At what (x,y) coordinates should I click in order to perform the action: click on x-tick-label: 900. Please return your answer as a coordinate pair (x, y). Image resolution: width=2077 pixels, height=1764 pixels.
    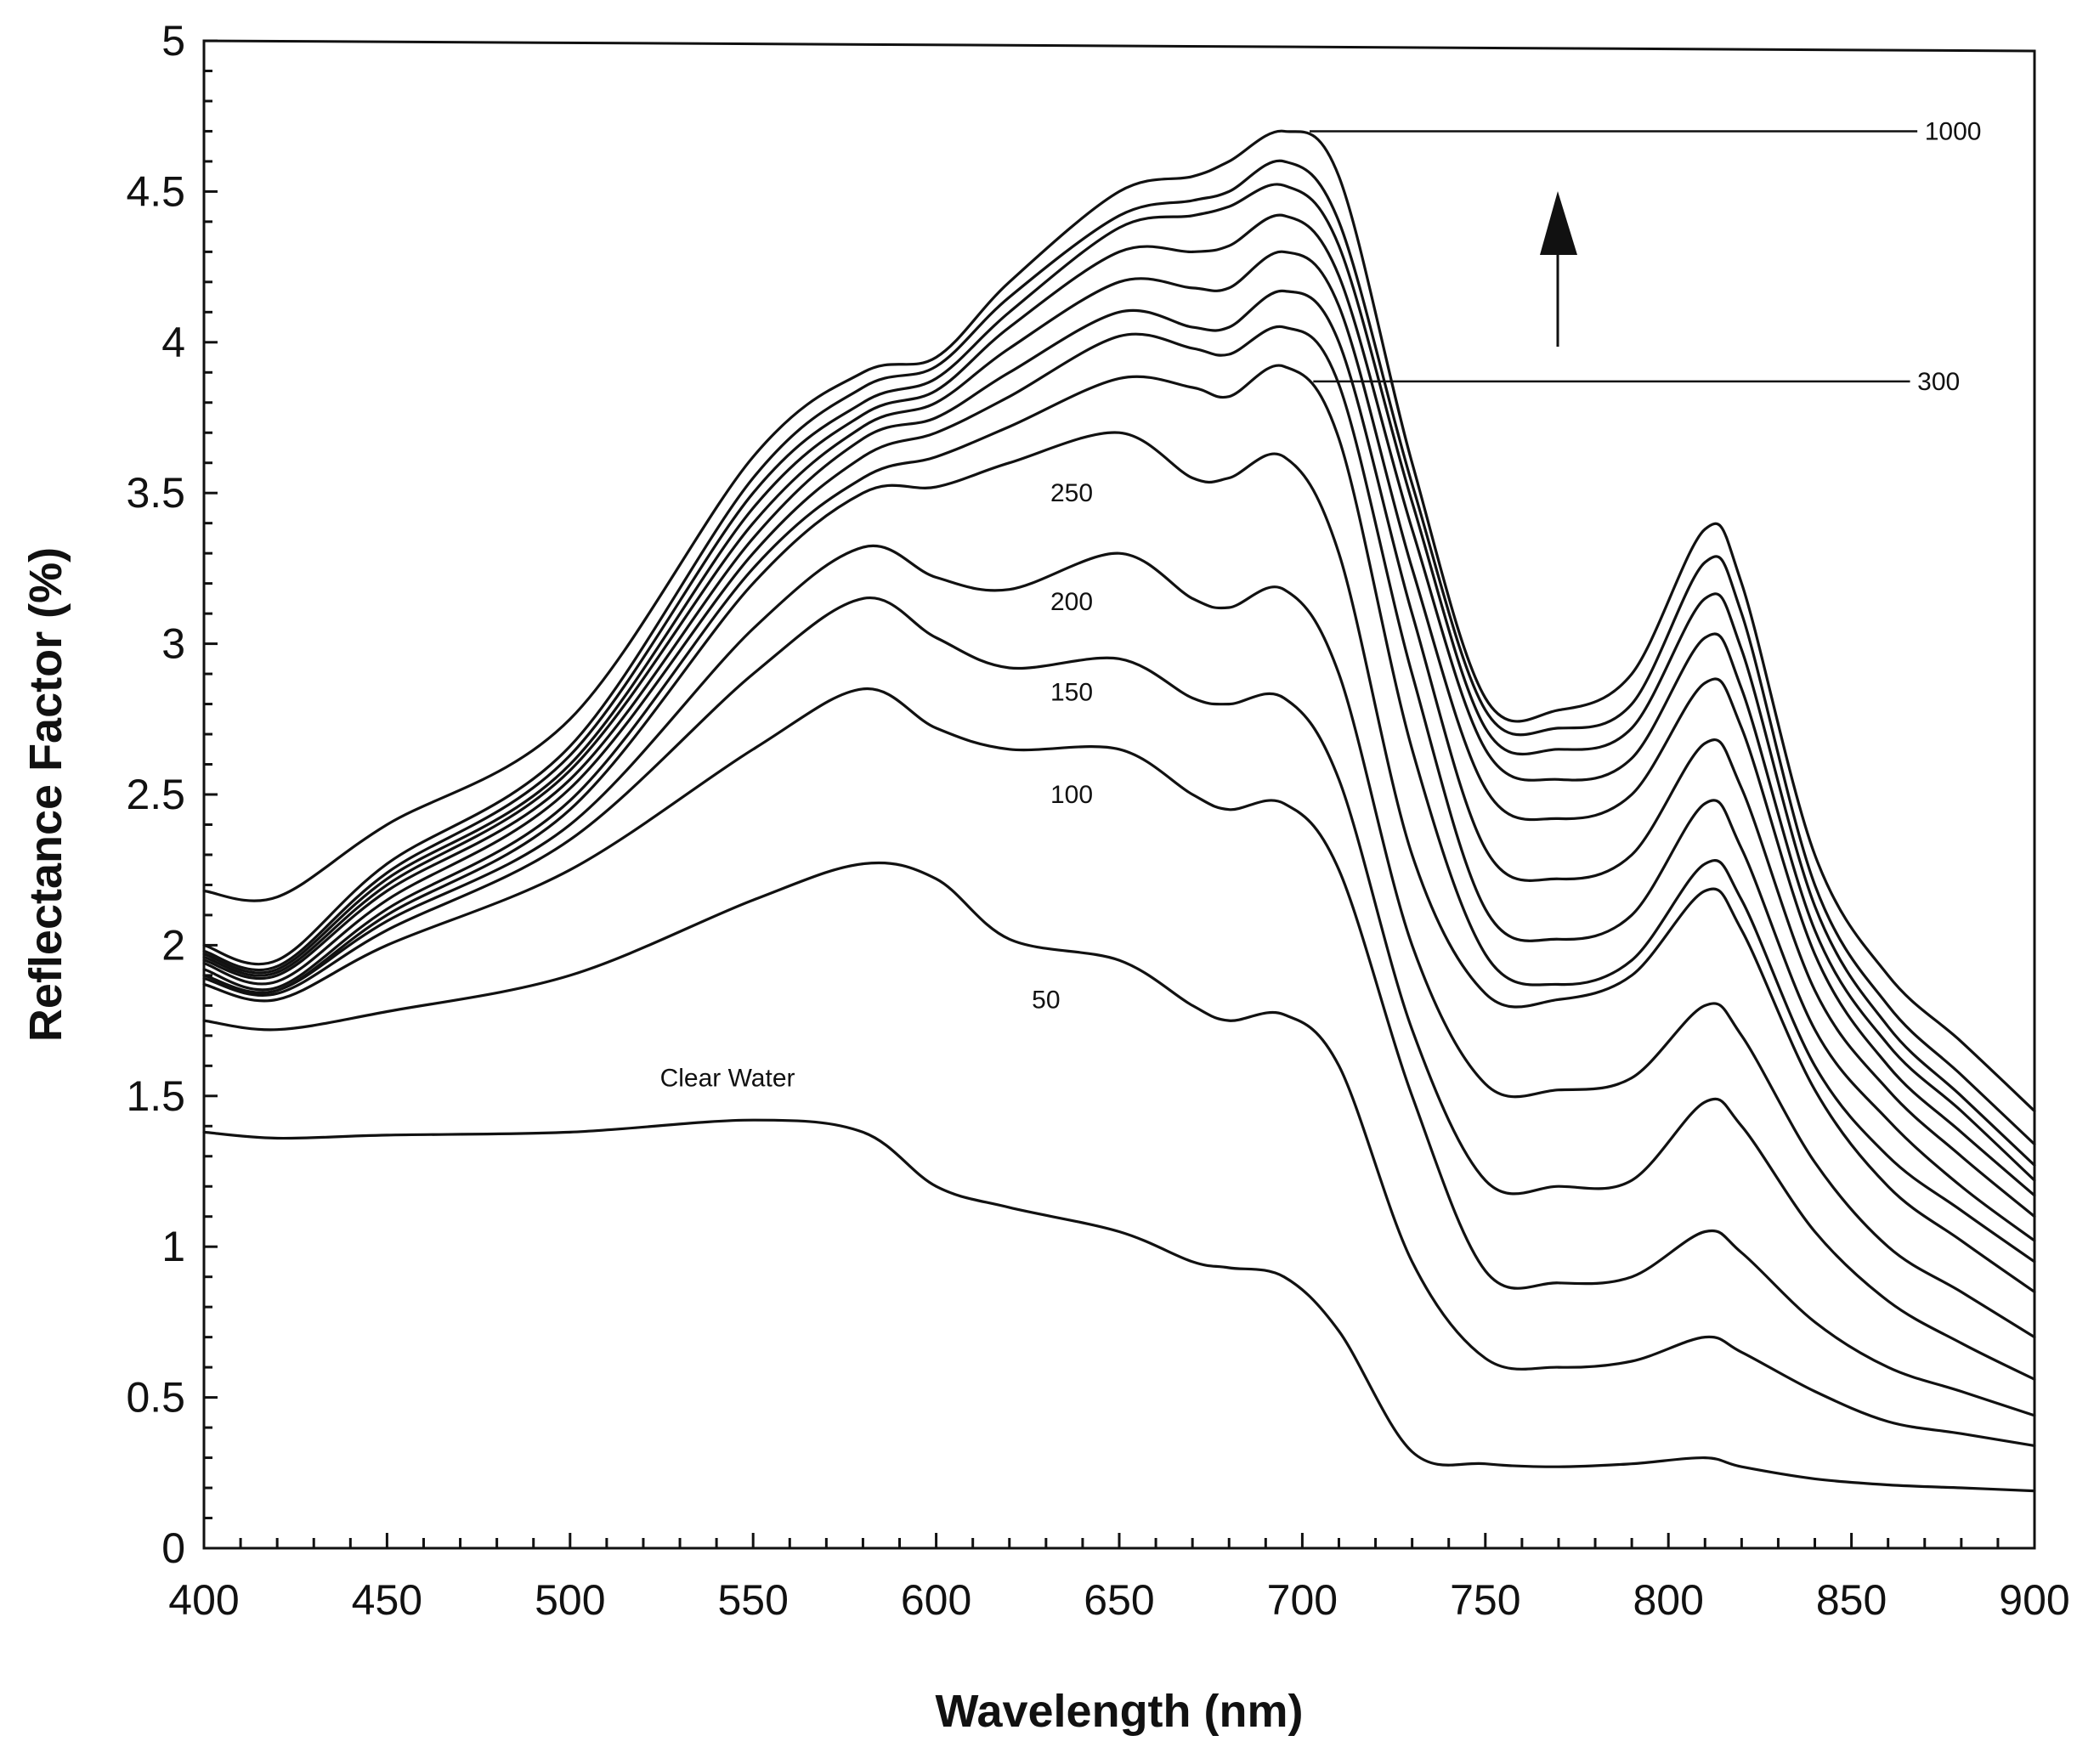
    Looking at the image, I should click on (2034, 1600).